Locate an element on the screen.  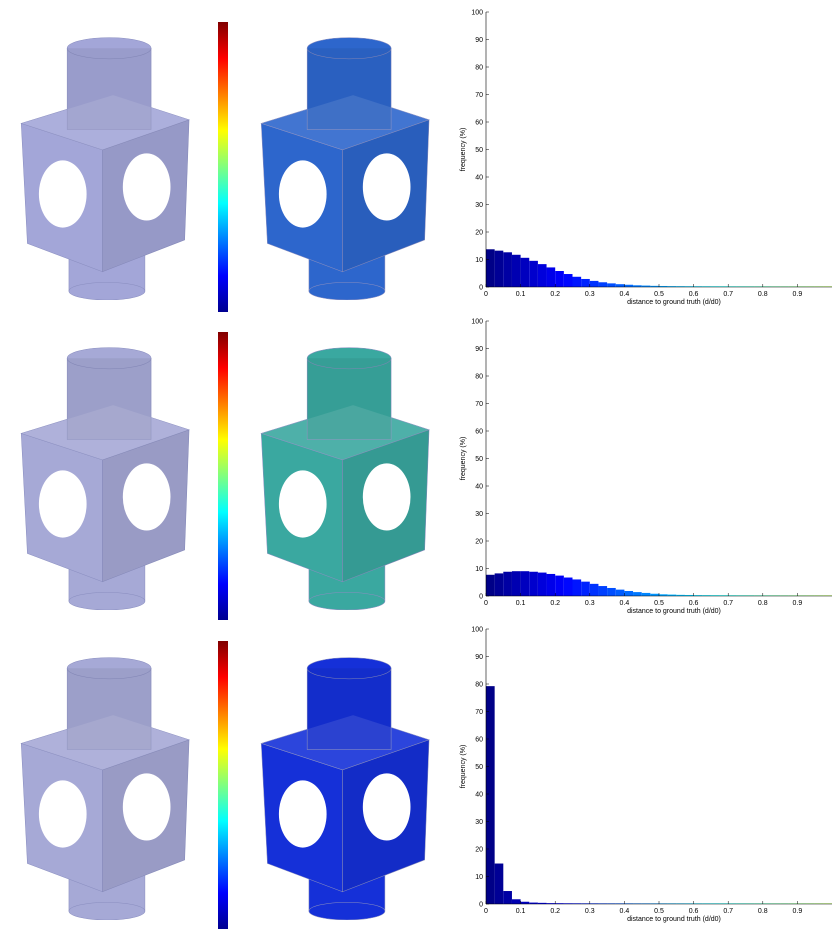
x-tick-label: 0.8 is located at coordinates (763, 294).